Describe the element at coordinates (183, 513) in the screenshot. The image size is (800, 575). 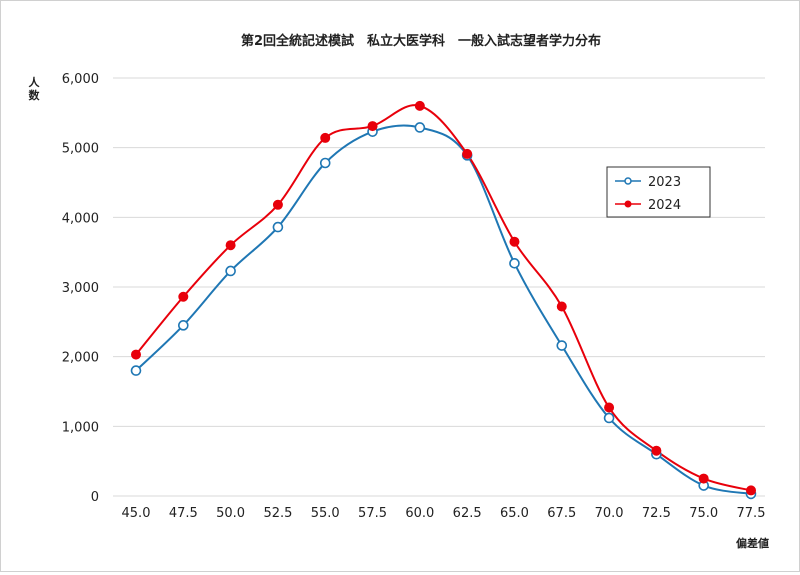
I see `x-tick-label: 47.5` at that location.